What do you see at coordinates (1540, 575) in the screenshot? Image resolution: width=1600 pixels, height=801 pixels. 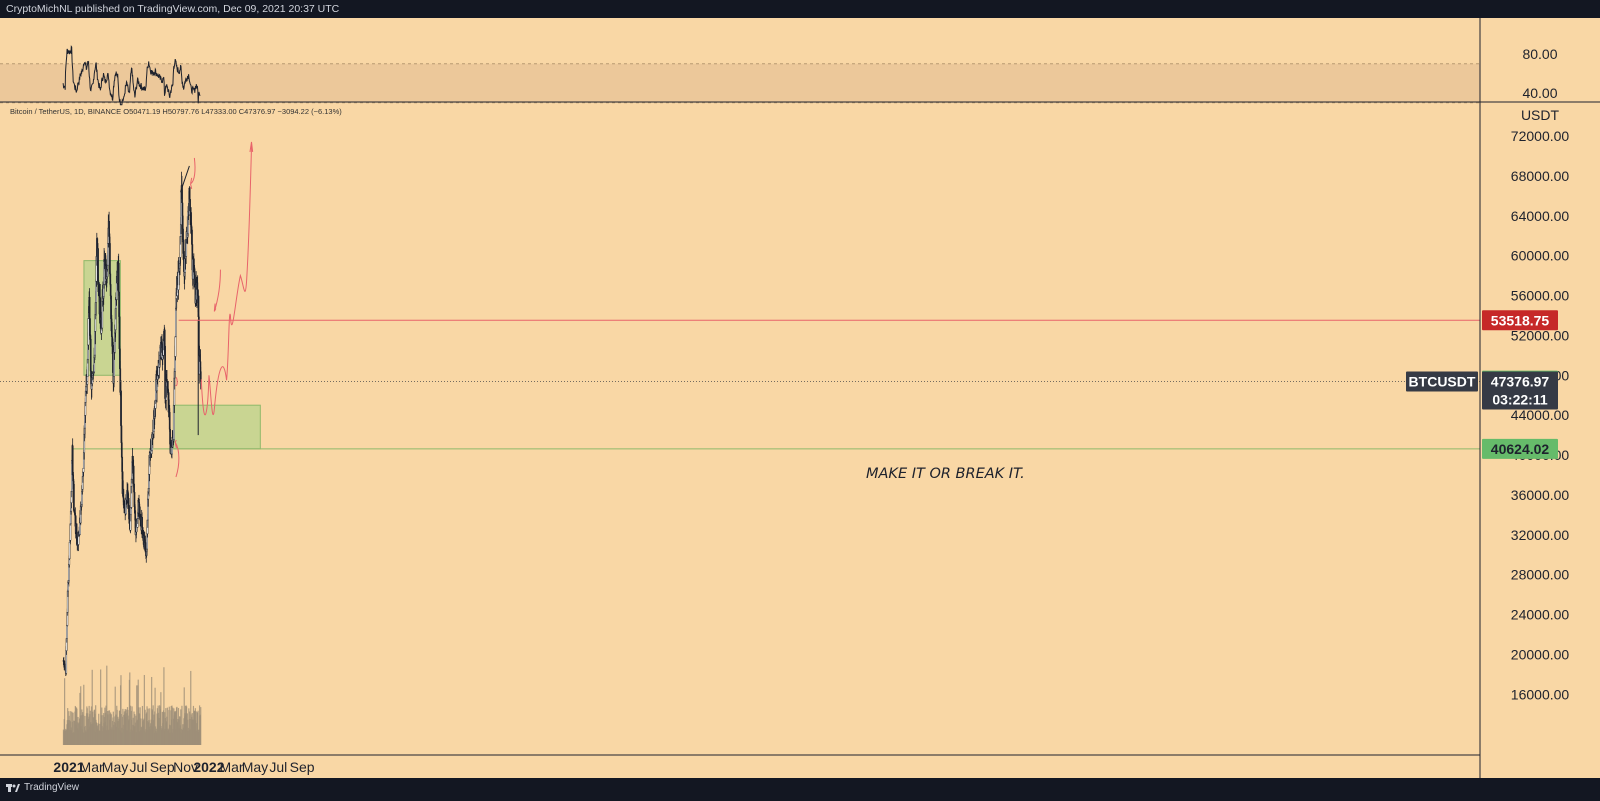 I see `price-tick-label: 28000.00` at bounding box center [1540, 575].